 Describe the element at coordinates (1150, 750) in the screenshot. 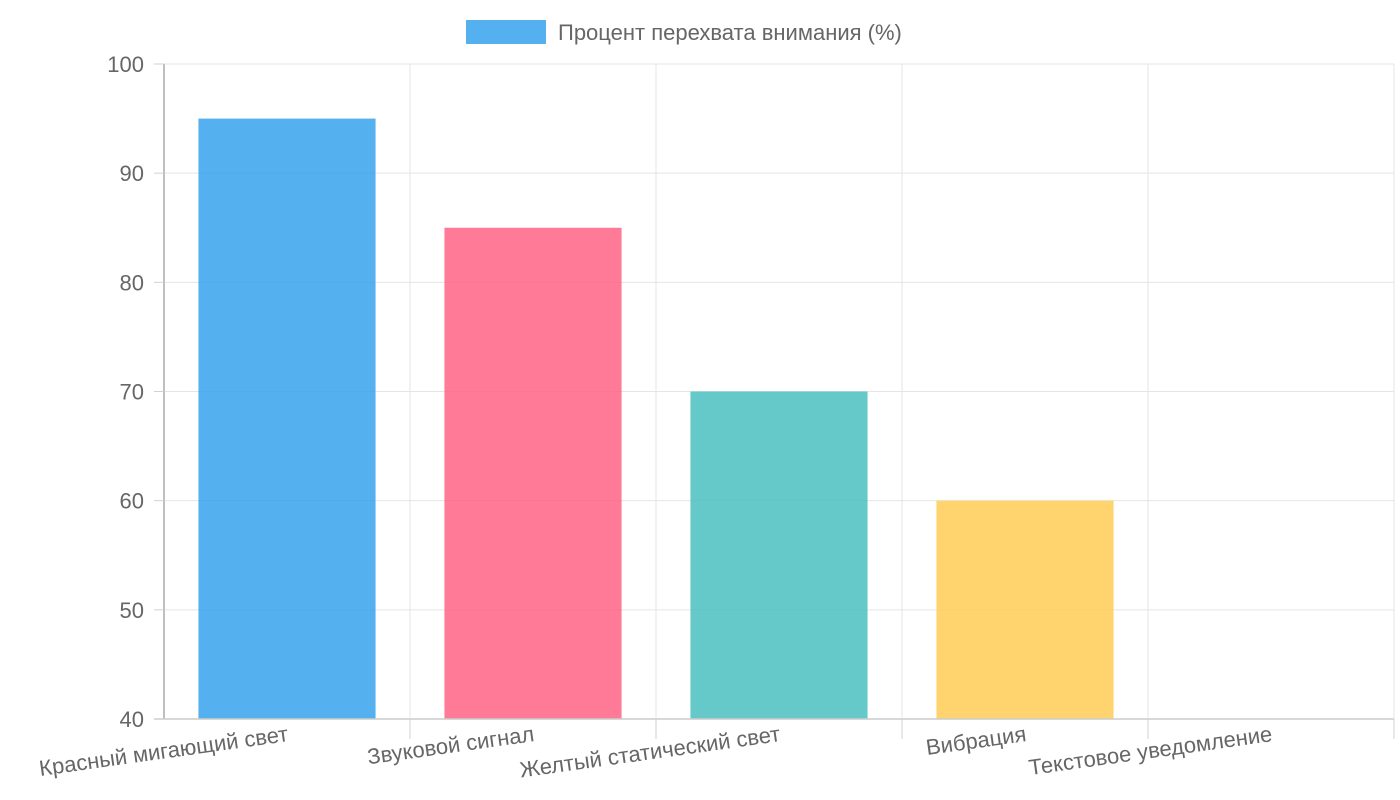

I see `x-tick-label: Текстовое уведомление` at that location.